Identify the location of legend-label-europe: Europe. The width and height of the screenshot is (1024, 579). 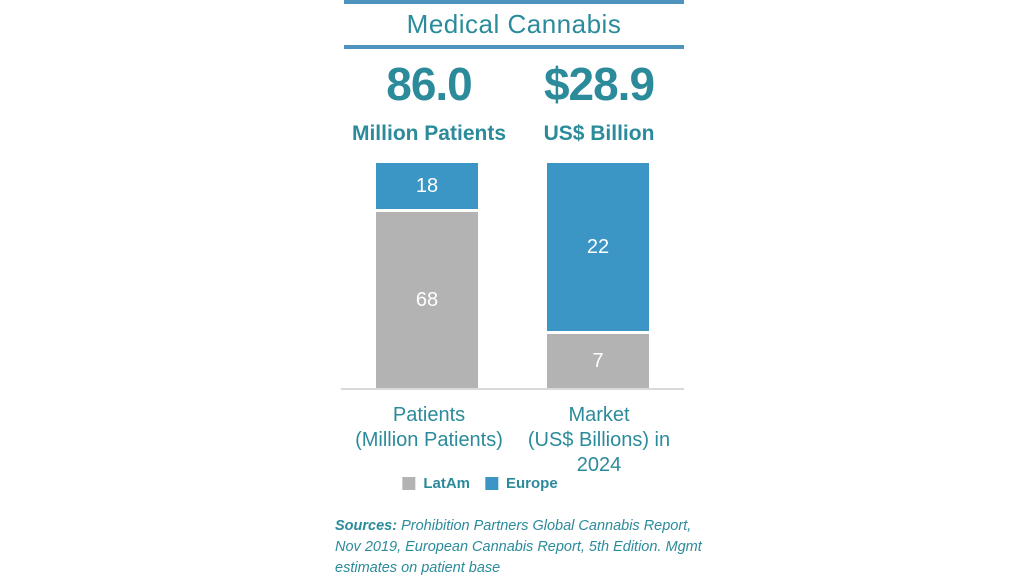
(531, 483).